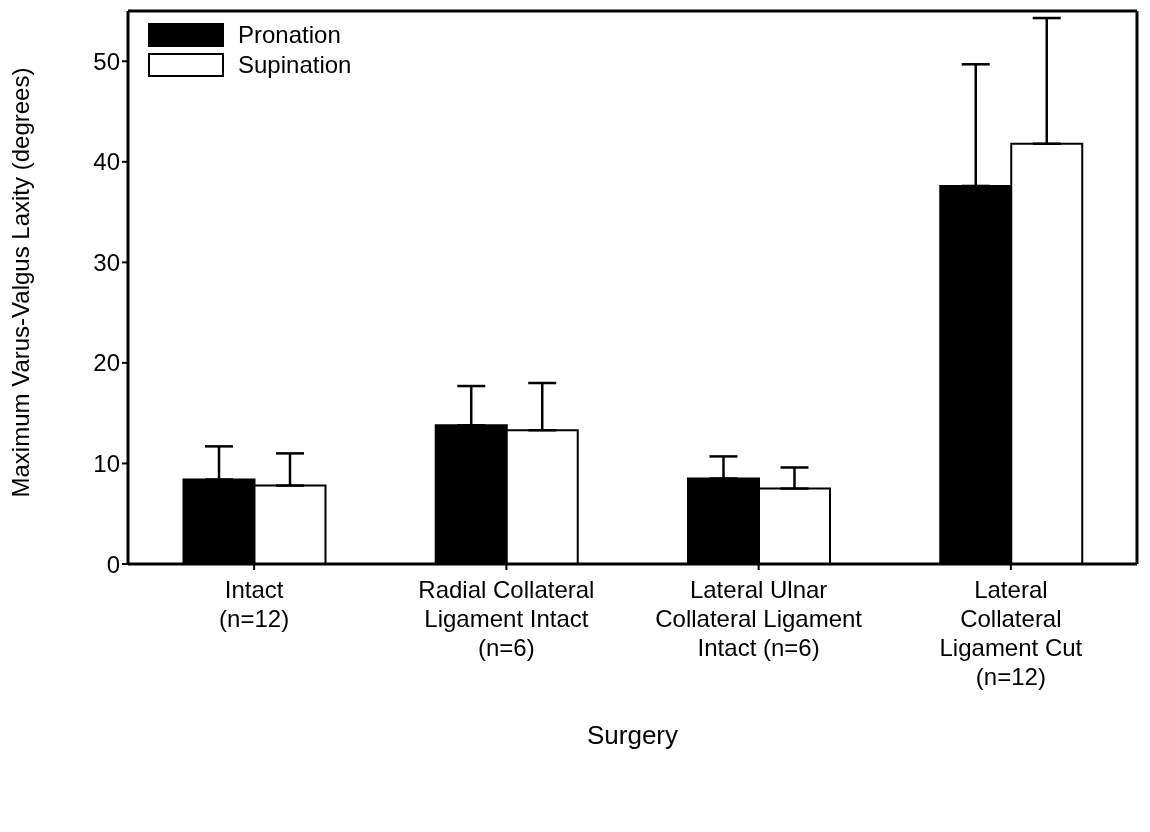  What do you see at coordinates (106, 463) in the screenshot?
I see `y-tick-label: 10` at bounding box center [106, 463].